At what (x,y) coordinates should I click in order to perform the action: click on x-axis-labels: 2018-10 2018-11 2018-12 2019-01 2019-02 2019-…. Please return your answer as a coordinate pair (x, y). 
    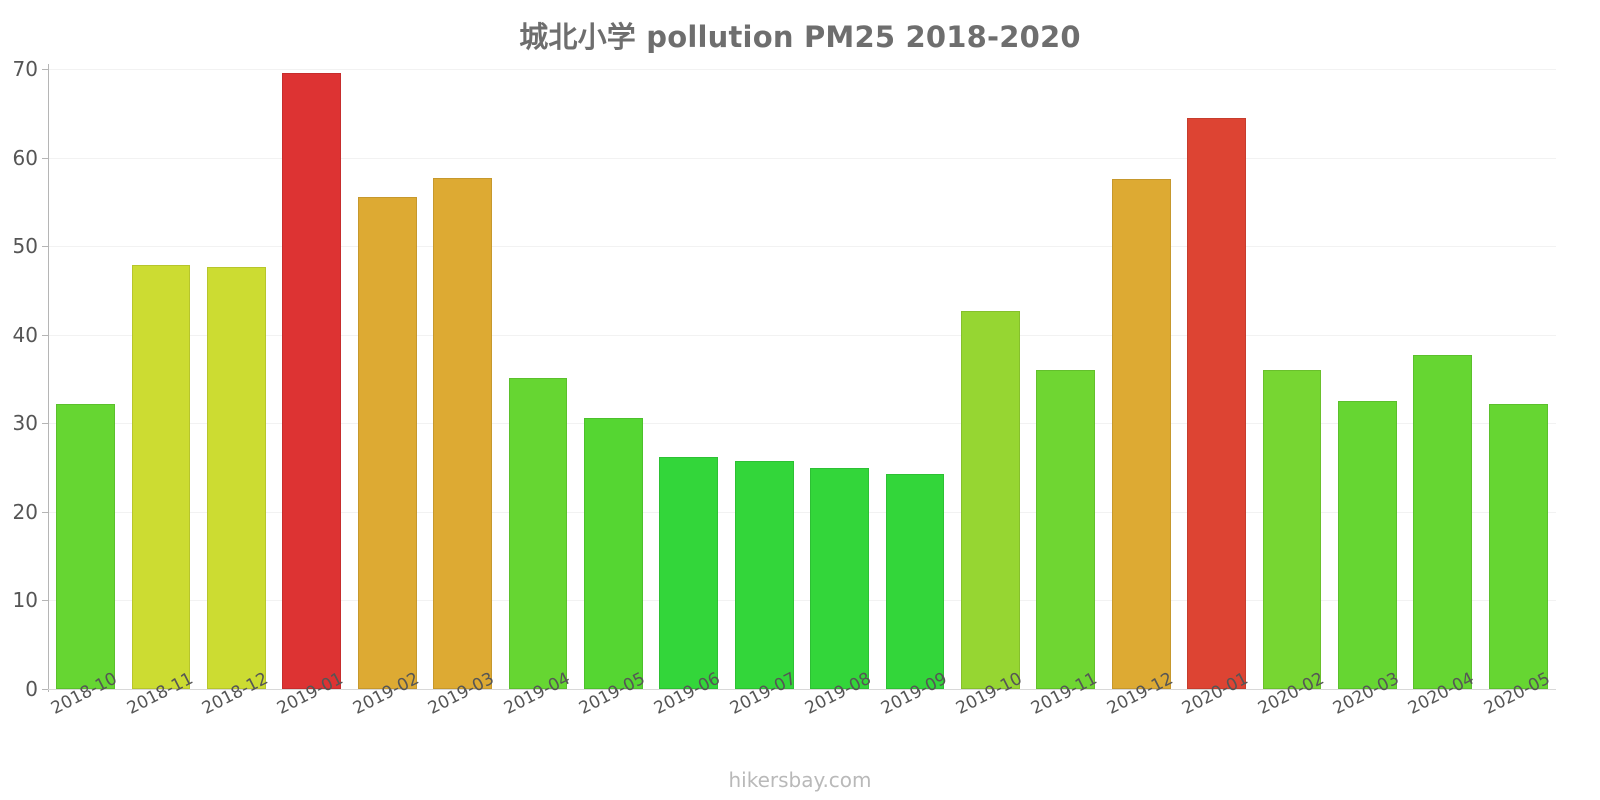
    Looking at the image, I should click on (802, 724).